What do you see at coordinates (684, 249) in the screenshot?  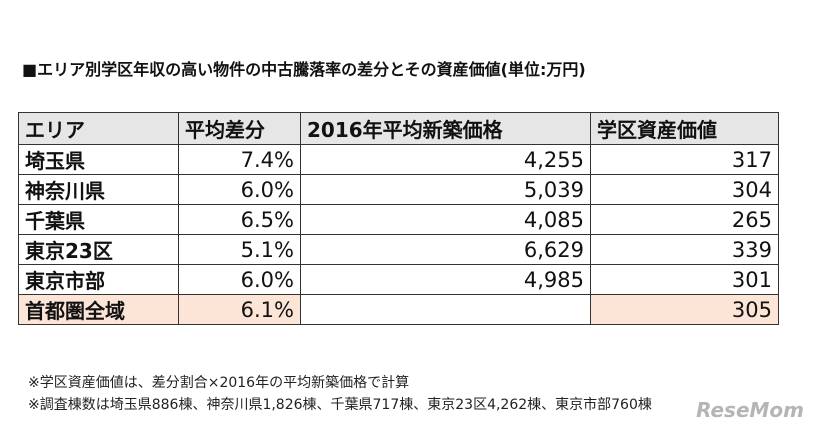 I see `table-cell: 339` at bounding box center [684, 249].